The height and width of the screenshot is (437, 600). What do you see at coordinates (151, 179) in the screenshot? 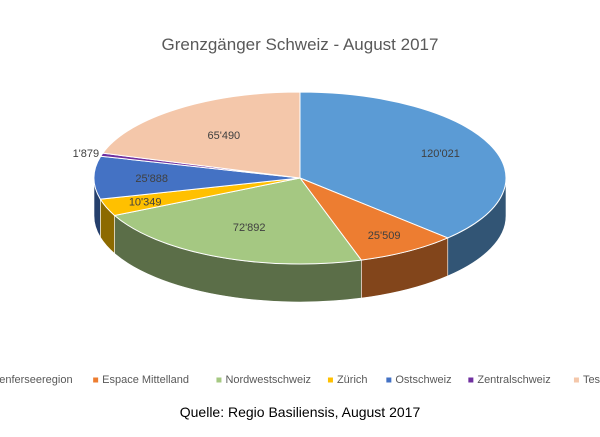
I see `data-label: 25'888` at bounding box center [151, 179].